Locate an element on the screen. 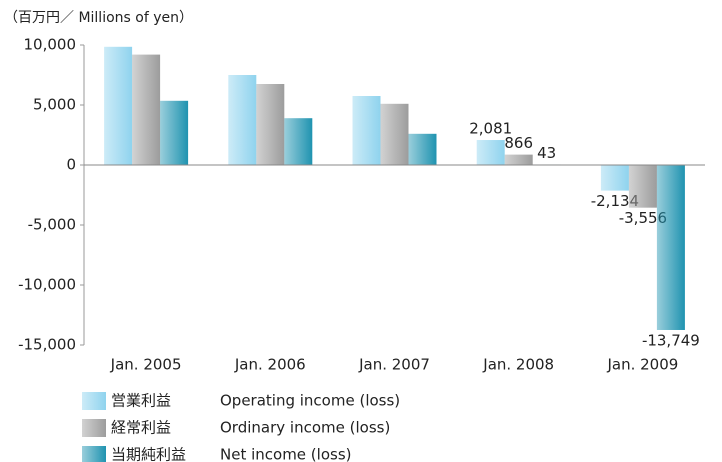 The height and width of the screenshot is (462, 722). legend-label: Operating income (loss) is located at coordinates (310, 401).